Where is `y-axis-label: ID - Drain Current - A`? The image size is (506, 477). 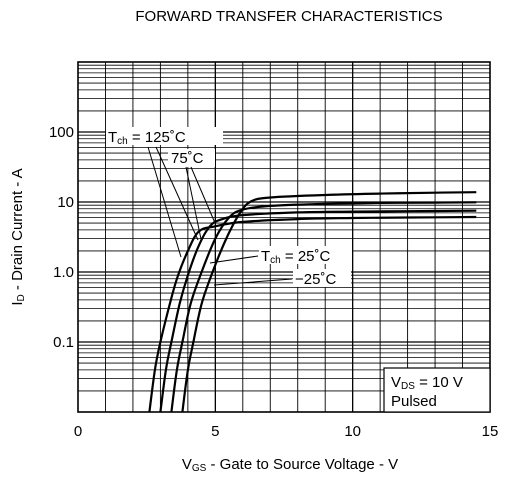
y-axis-label: ID - Drain Current - A is located at coordinates (18, 236).